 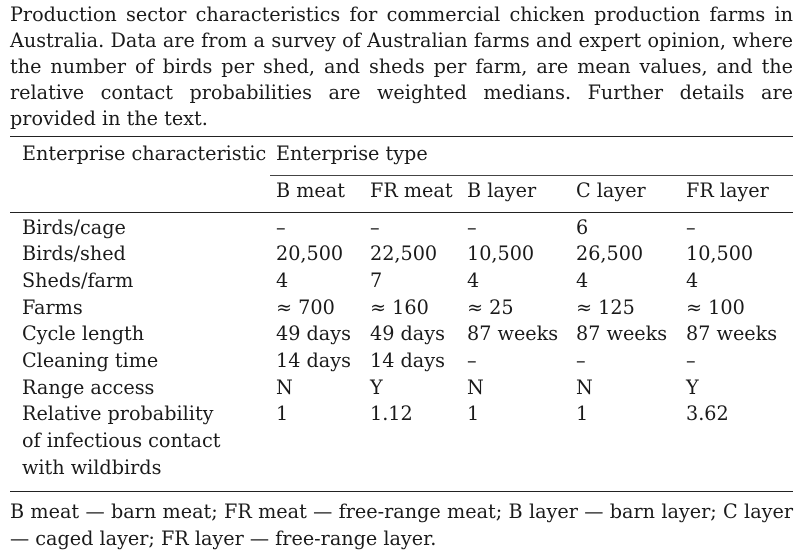 I want to click on table-cell: 6, so click(x=582, y=227).